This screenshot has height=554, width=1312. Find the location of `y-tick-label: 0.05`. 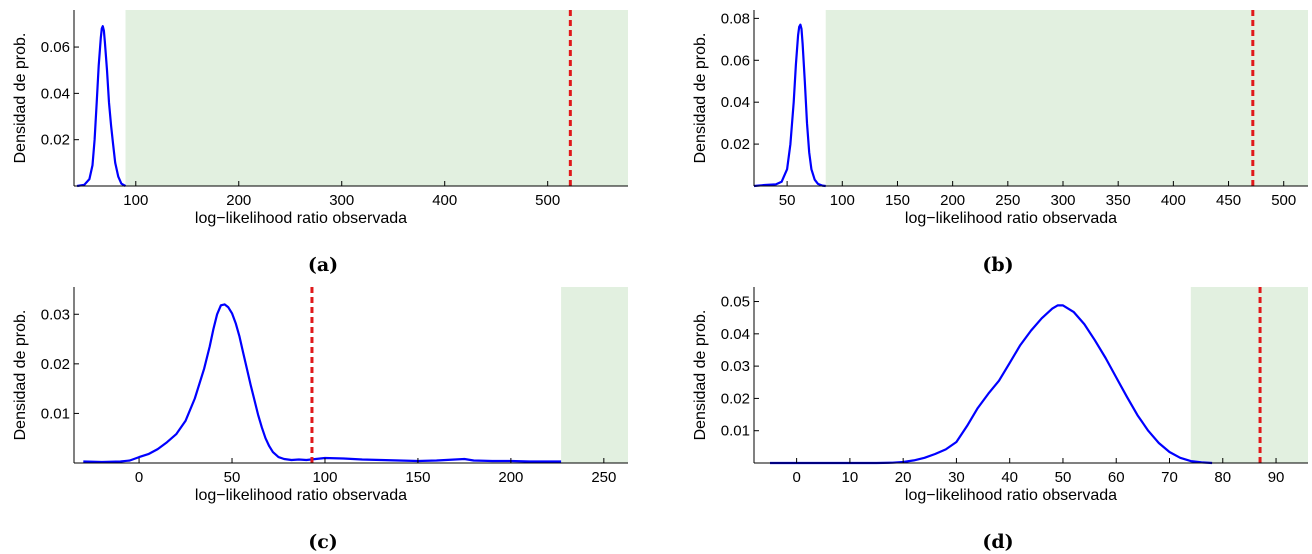

y-tick-label: 0.05 is located at coordinates (735, 302).